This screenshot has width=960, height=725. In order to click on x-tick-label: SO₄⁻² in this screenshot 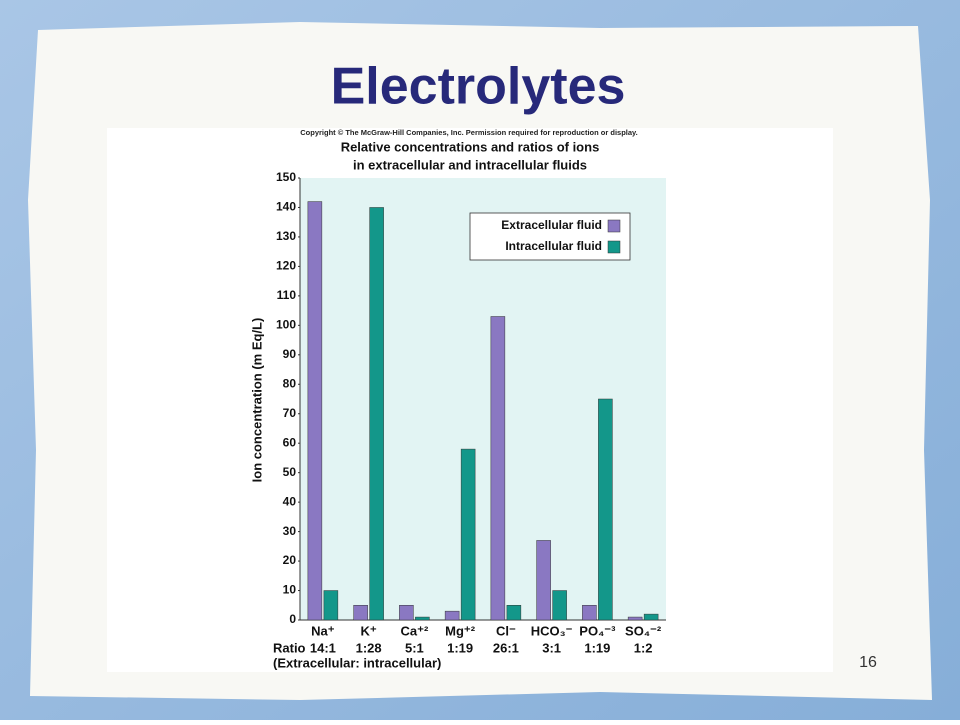, I will do `click(643, 630)`.